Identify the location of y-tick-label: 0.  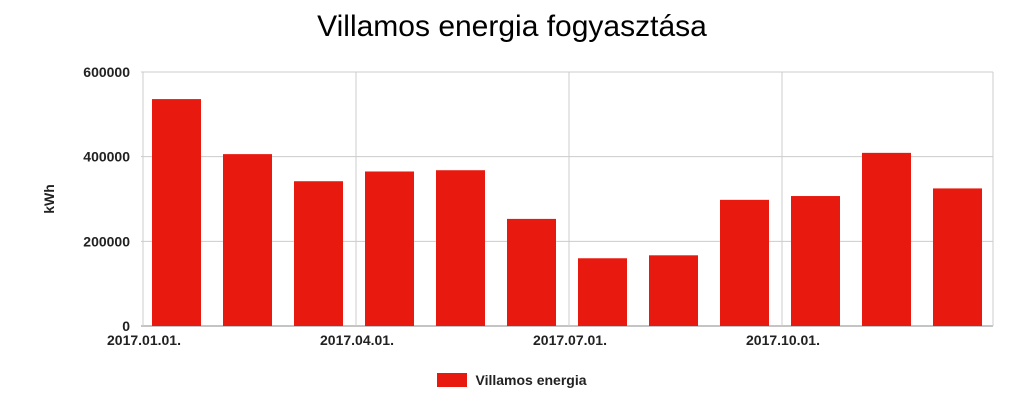
(126, 326).